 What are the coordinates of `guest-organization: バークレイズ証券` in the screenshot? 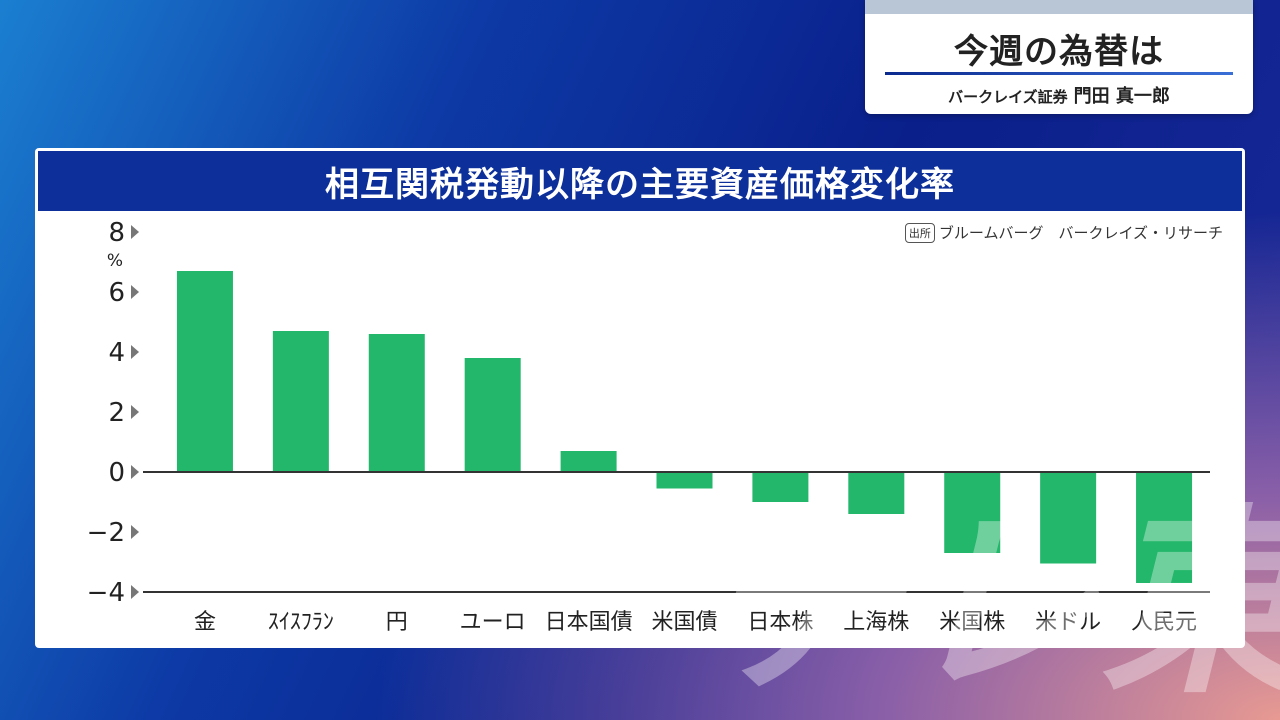 It's located at (1008, 97).